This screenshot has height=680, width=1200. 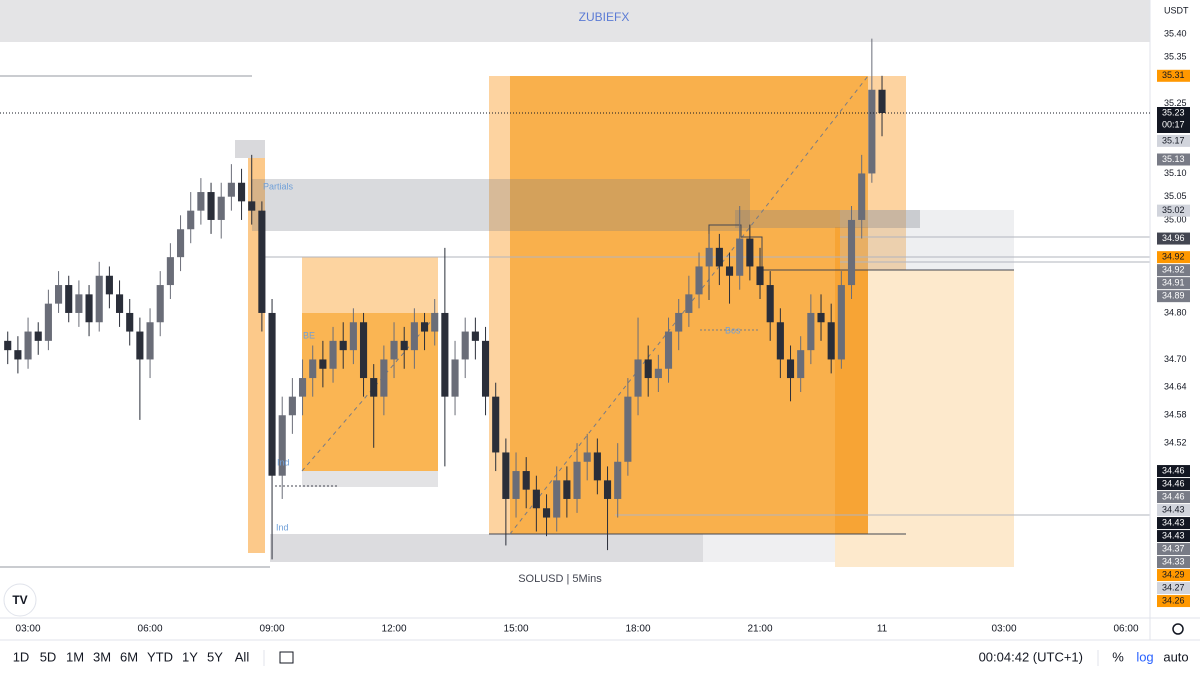 What do you see at coordinates (560, 579) in the screenshot?
I see `watermark: SOLUSD | 5Mins` at bounding box center [560, 579].